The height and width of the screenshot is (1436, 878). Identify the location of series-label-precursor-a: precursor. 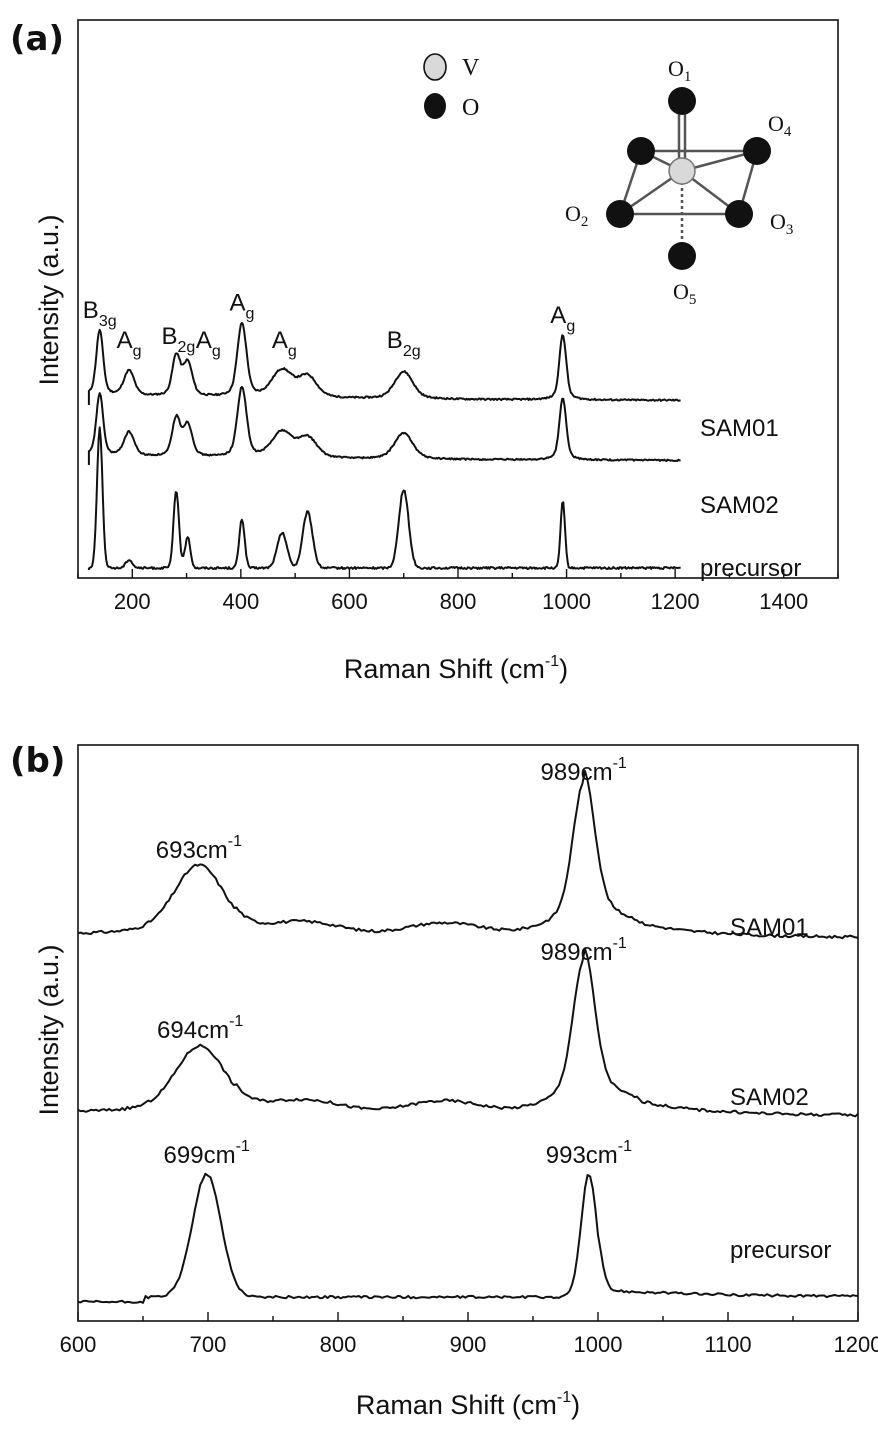
(750, 568).